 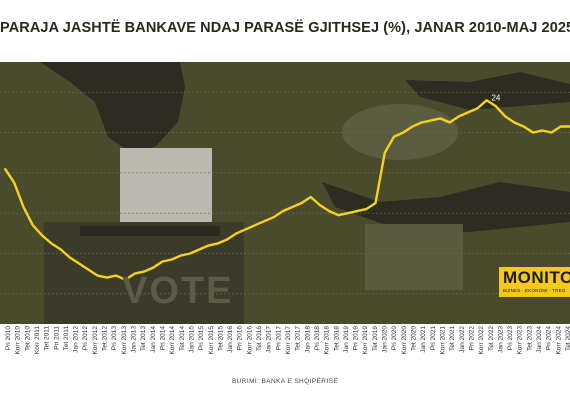 What do you see at coordinates (414, 338) in the screenshot?
I see `x-tick-label: Tet 2020` at bounding box center [414, 338].